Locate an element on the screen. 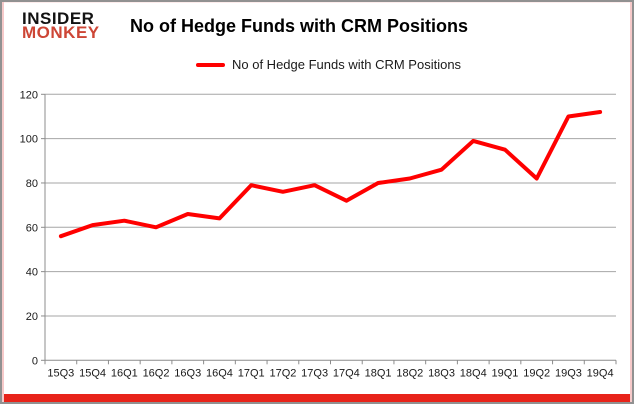  y-tick-label: 80 is located at coordinates (32, 184).